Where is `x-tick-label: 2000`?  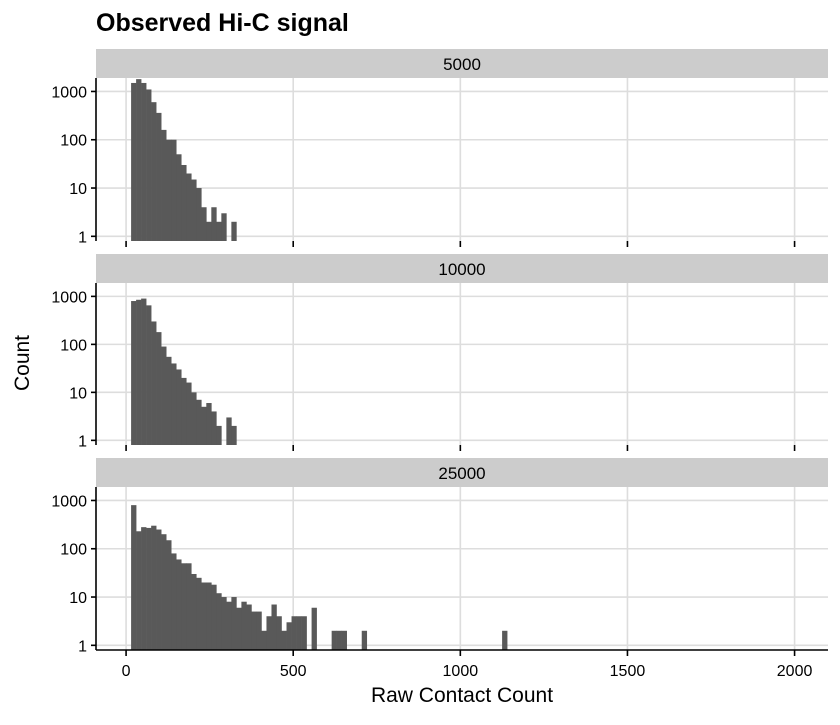
x-tick-label: 2000 is located at coordinates (795, 671).